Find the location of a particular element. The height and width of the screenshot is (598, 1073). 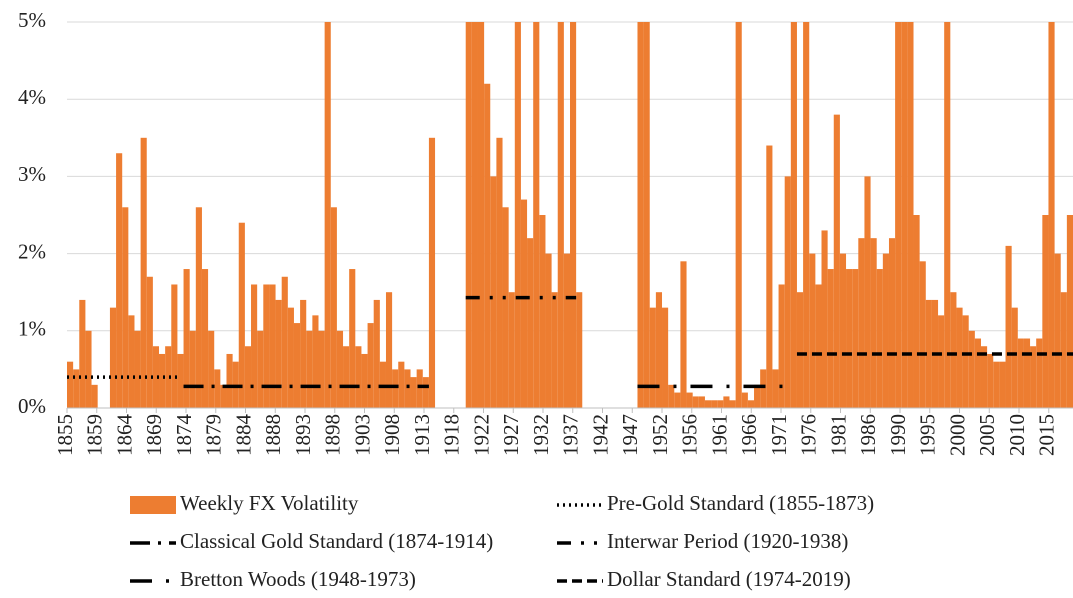

x-tick-label: 1966 is located at coordinates (749, 435).